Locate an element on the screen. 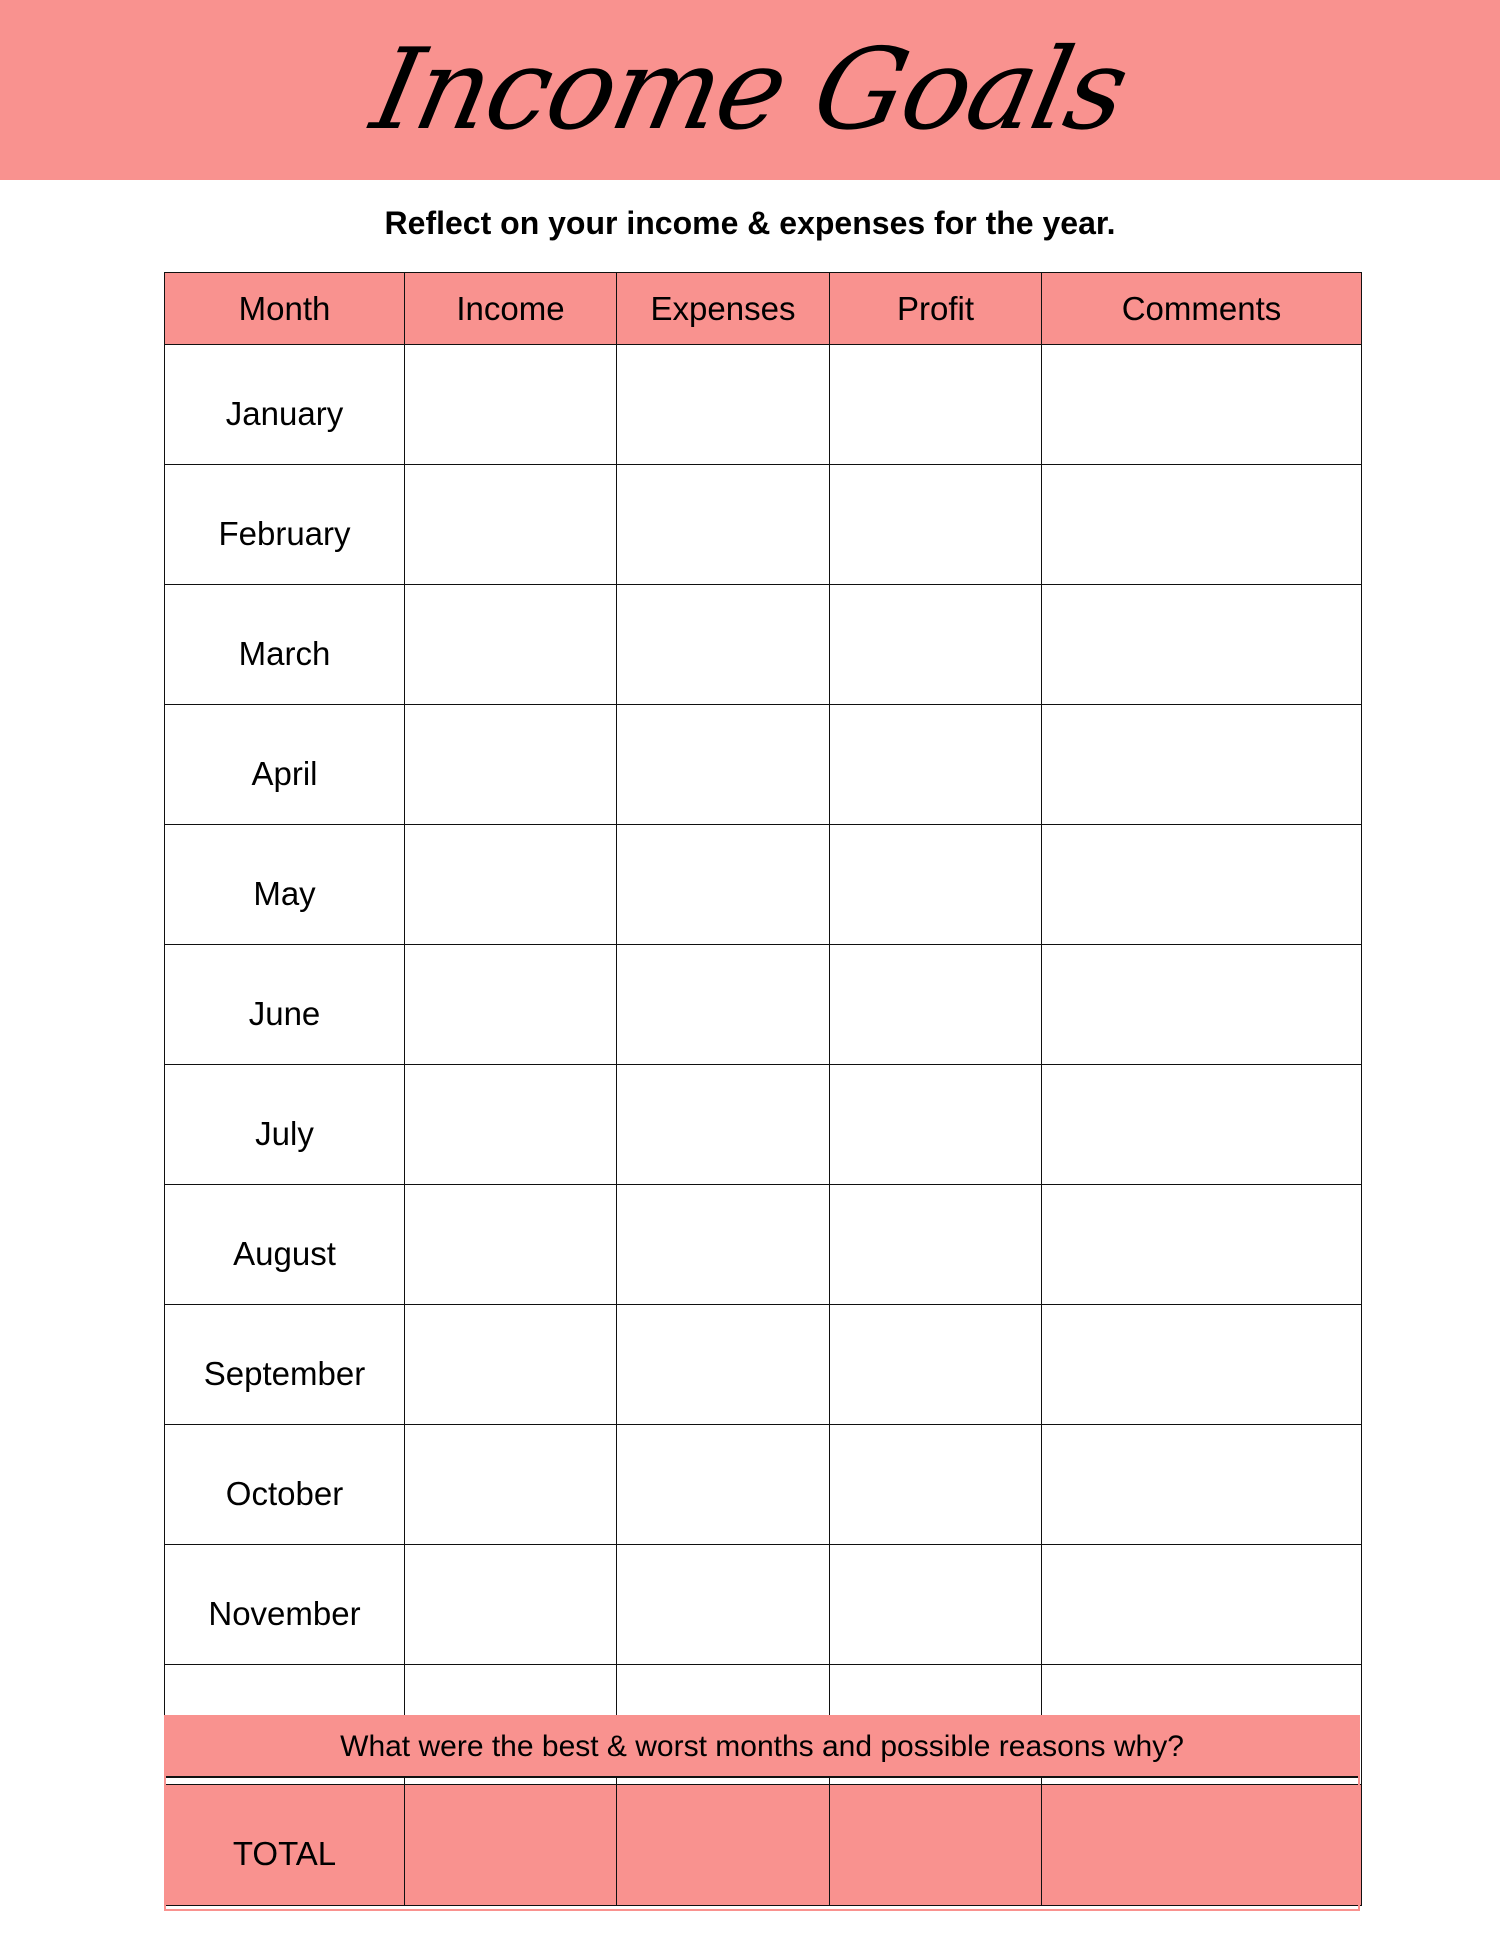 Image resolution: width=1500 pixels, height=1942 pixels. table-row: November is located at coordinates (763, 1604).